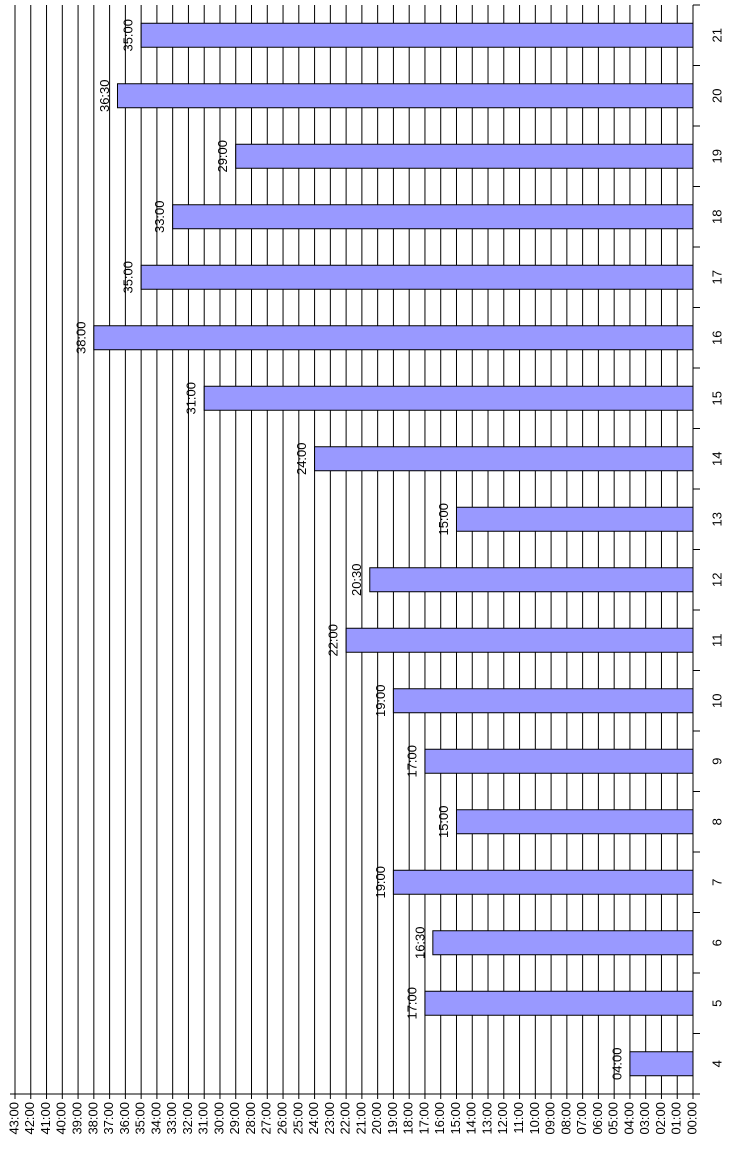  What do you see at coordinates (716, 942) in the screenshot?
I see `x-tick-label: 6` at bounding box center [716, 942].